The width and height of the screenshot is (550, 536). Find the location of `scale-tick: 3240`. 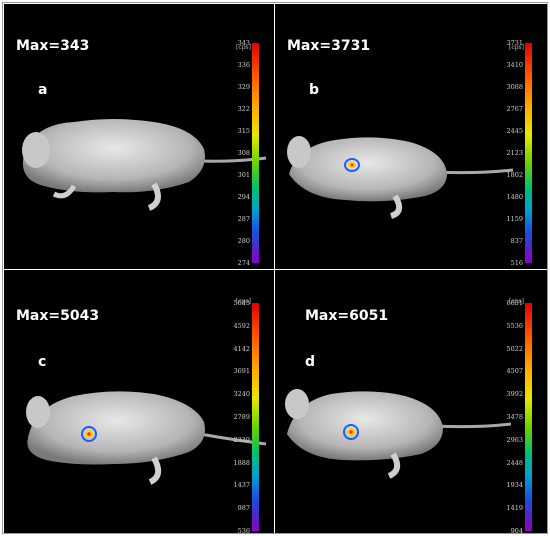

scale-tick: 3240 is located at coordinates (241, 394).